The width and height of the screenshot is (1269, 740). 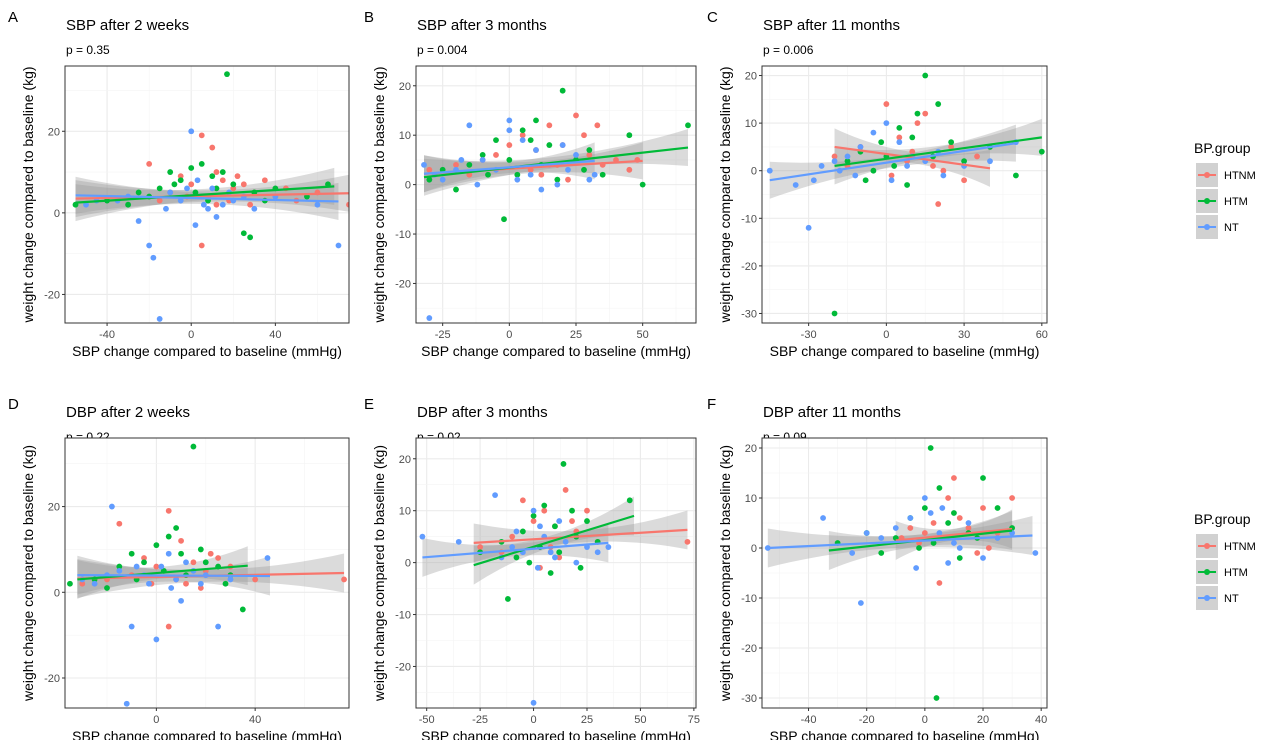 I want to click on plot-background, so click(x=556, y=573).